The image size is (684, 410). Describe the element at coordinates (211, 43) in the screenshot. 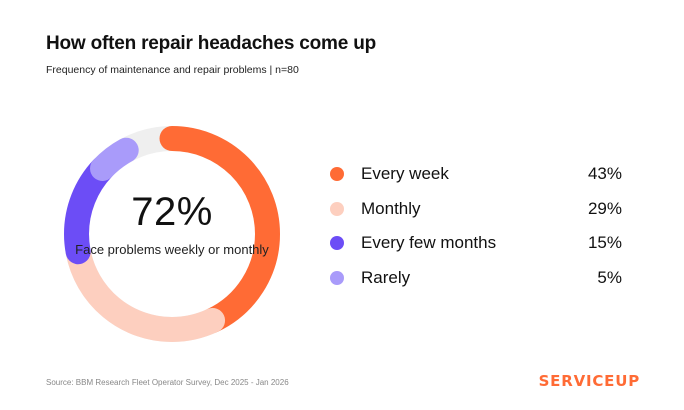

I see `chart-title: How often repair headaches come up` at that location.